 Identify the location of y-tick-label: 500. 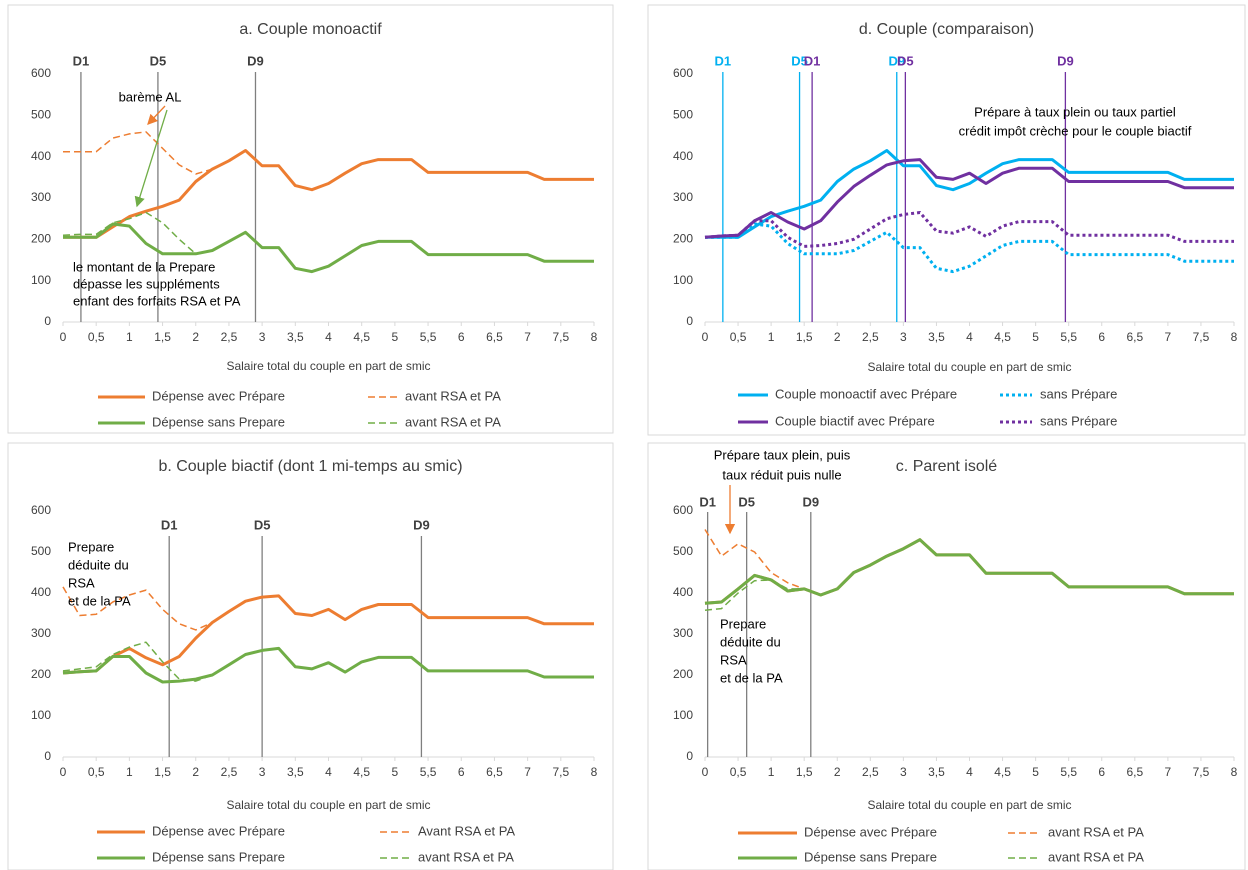
(683, 115).